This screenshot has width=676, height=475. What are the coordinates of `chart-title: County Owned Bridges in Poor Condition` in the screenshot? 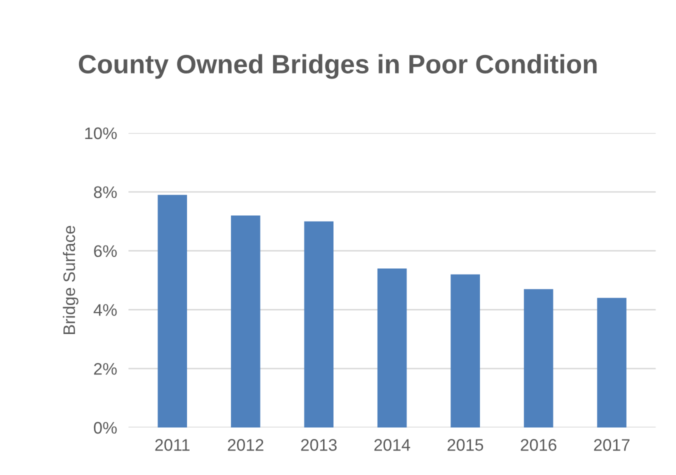 It's located at (337, 66).